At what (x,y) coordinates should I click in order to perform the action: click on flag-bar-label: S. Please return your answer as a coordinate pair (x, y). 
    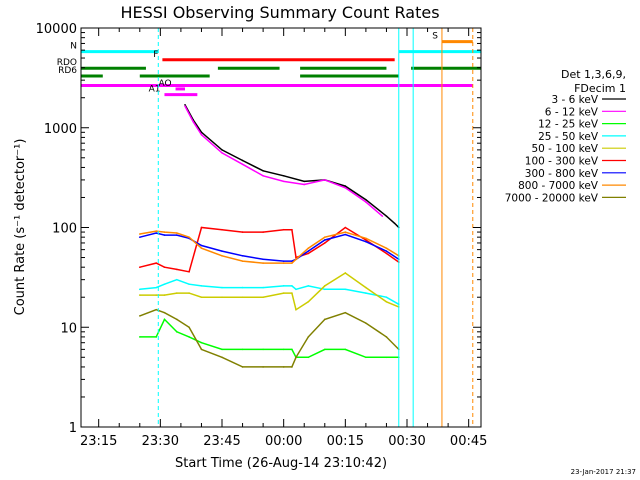
    Looking at the image, I should click on (435, 37).